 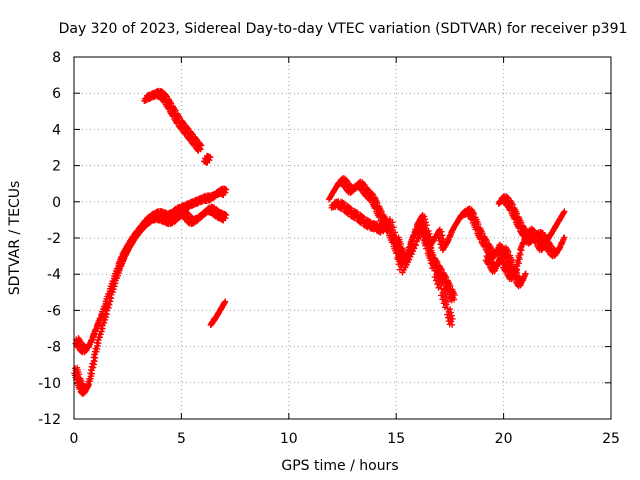 I want to click on y-tick-label: -6, so click(x=54, y=311).